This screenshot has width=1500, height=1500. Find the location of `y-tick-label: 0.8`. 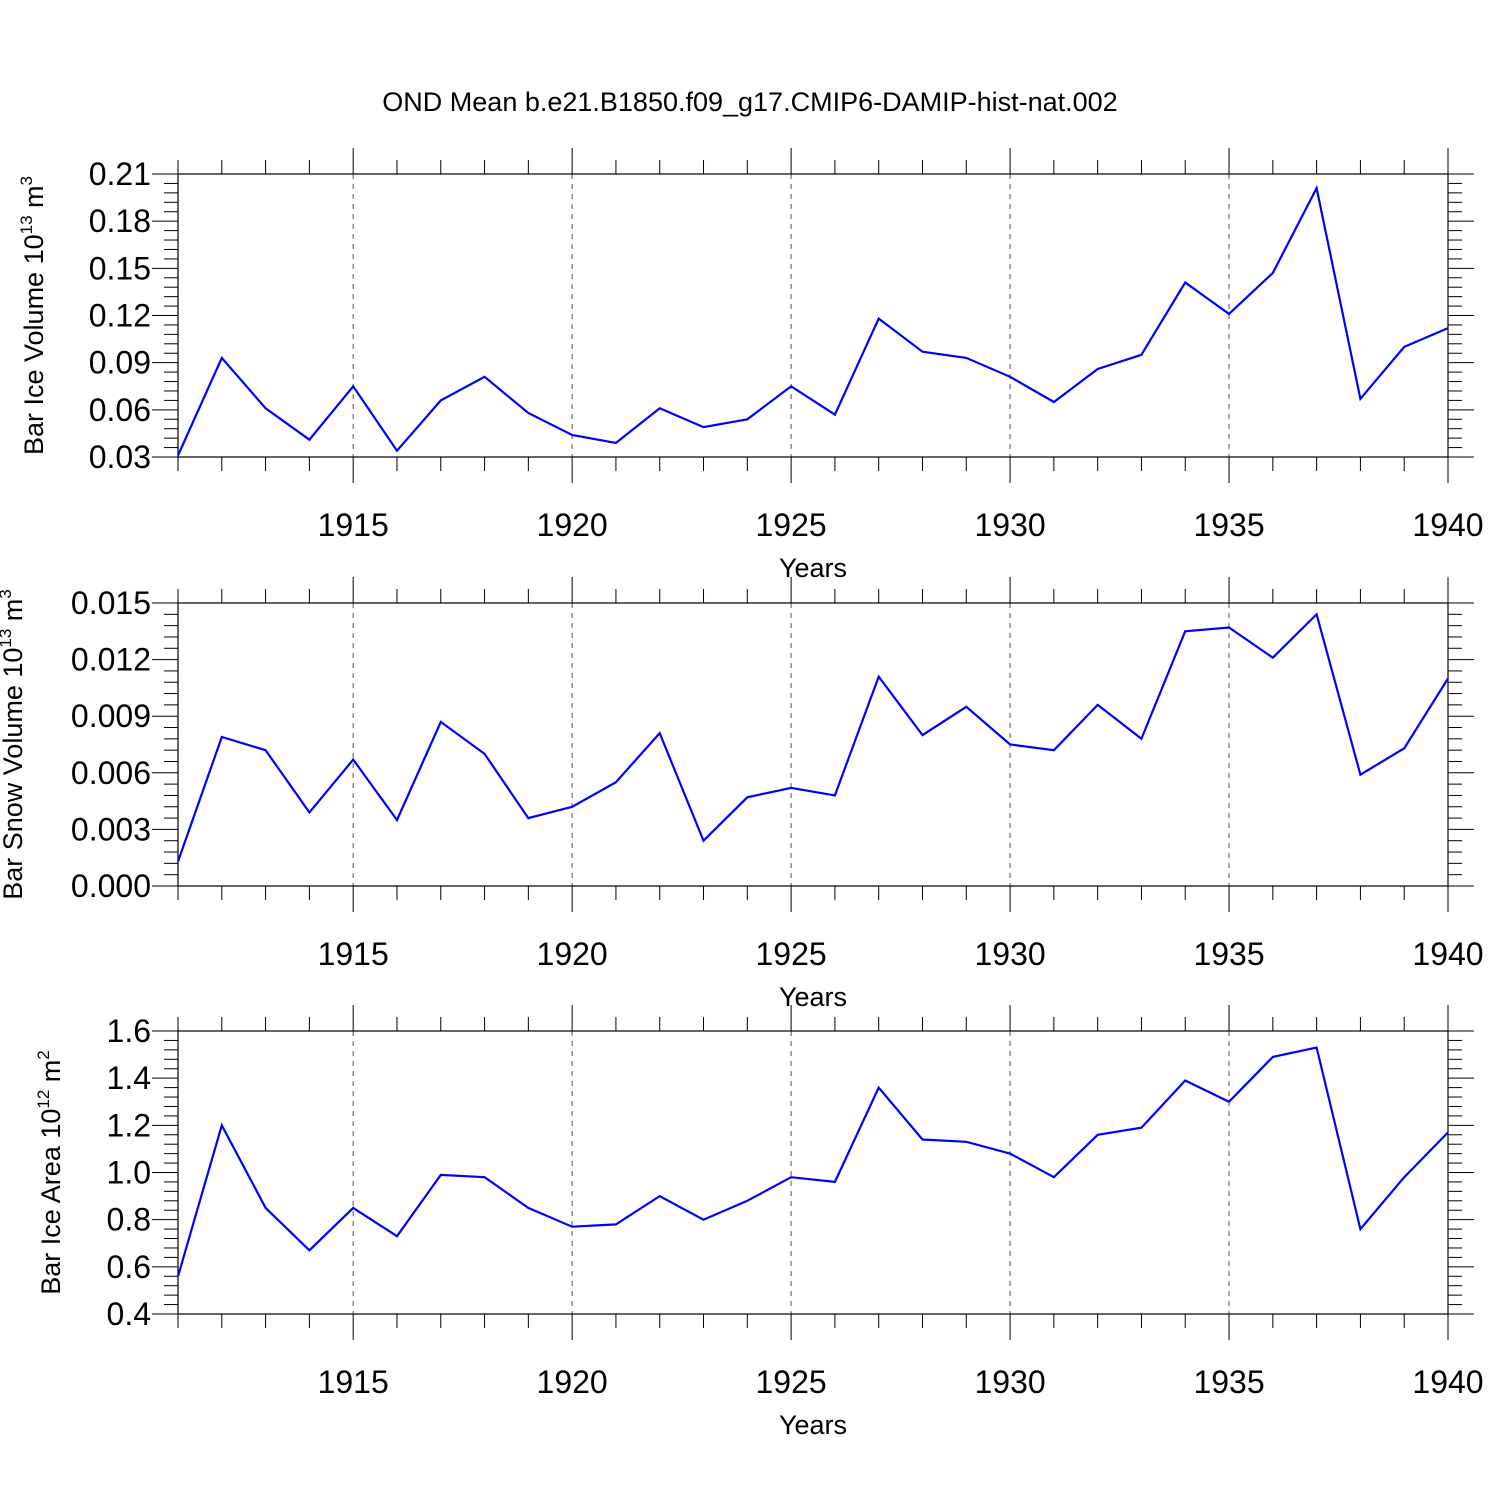

y-tick-label: 0.8 is located at coordinates (129, 1220).